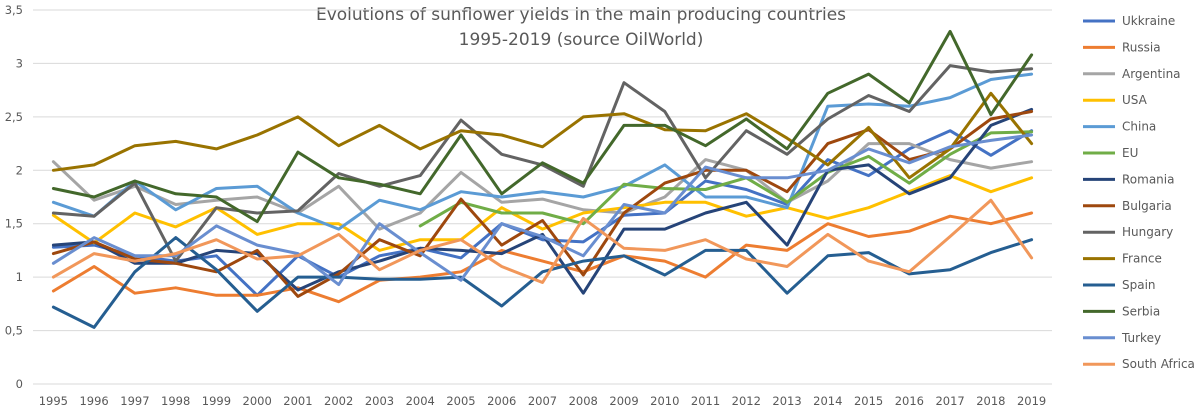 This screenshot has width=1200, height=412. I want to click on legend-label: South Africa, so click(1158, 364).